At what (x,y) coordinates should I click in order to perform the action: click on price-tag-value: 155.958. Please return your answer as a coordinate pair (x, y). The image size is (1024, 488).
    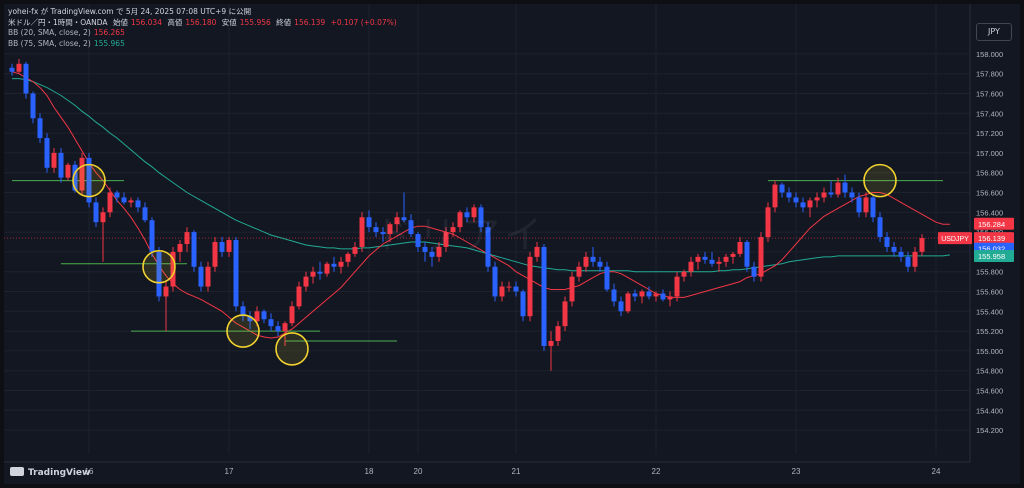
    Looking at the image, I should click on (991, 256).